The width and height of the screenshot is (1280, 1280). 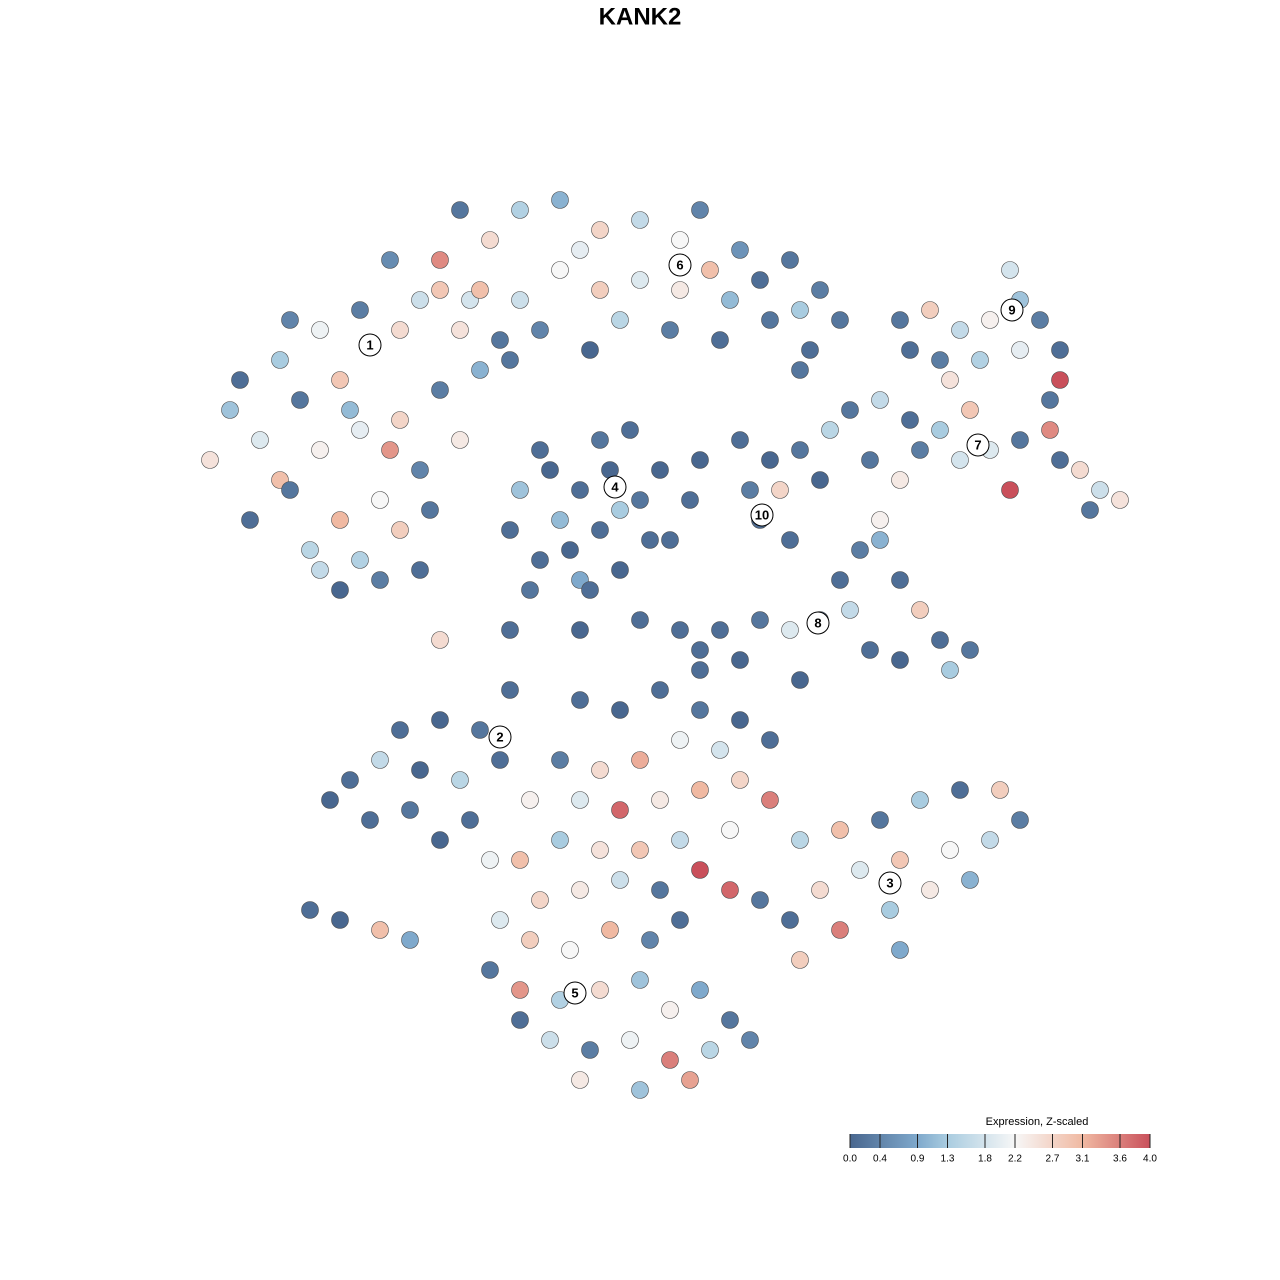 I want to click on colorbar-tick-label: 3.6, so click(x=1120, y=1159).